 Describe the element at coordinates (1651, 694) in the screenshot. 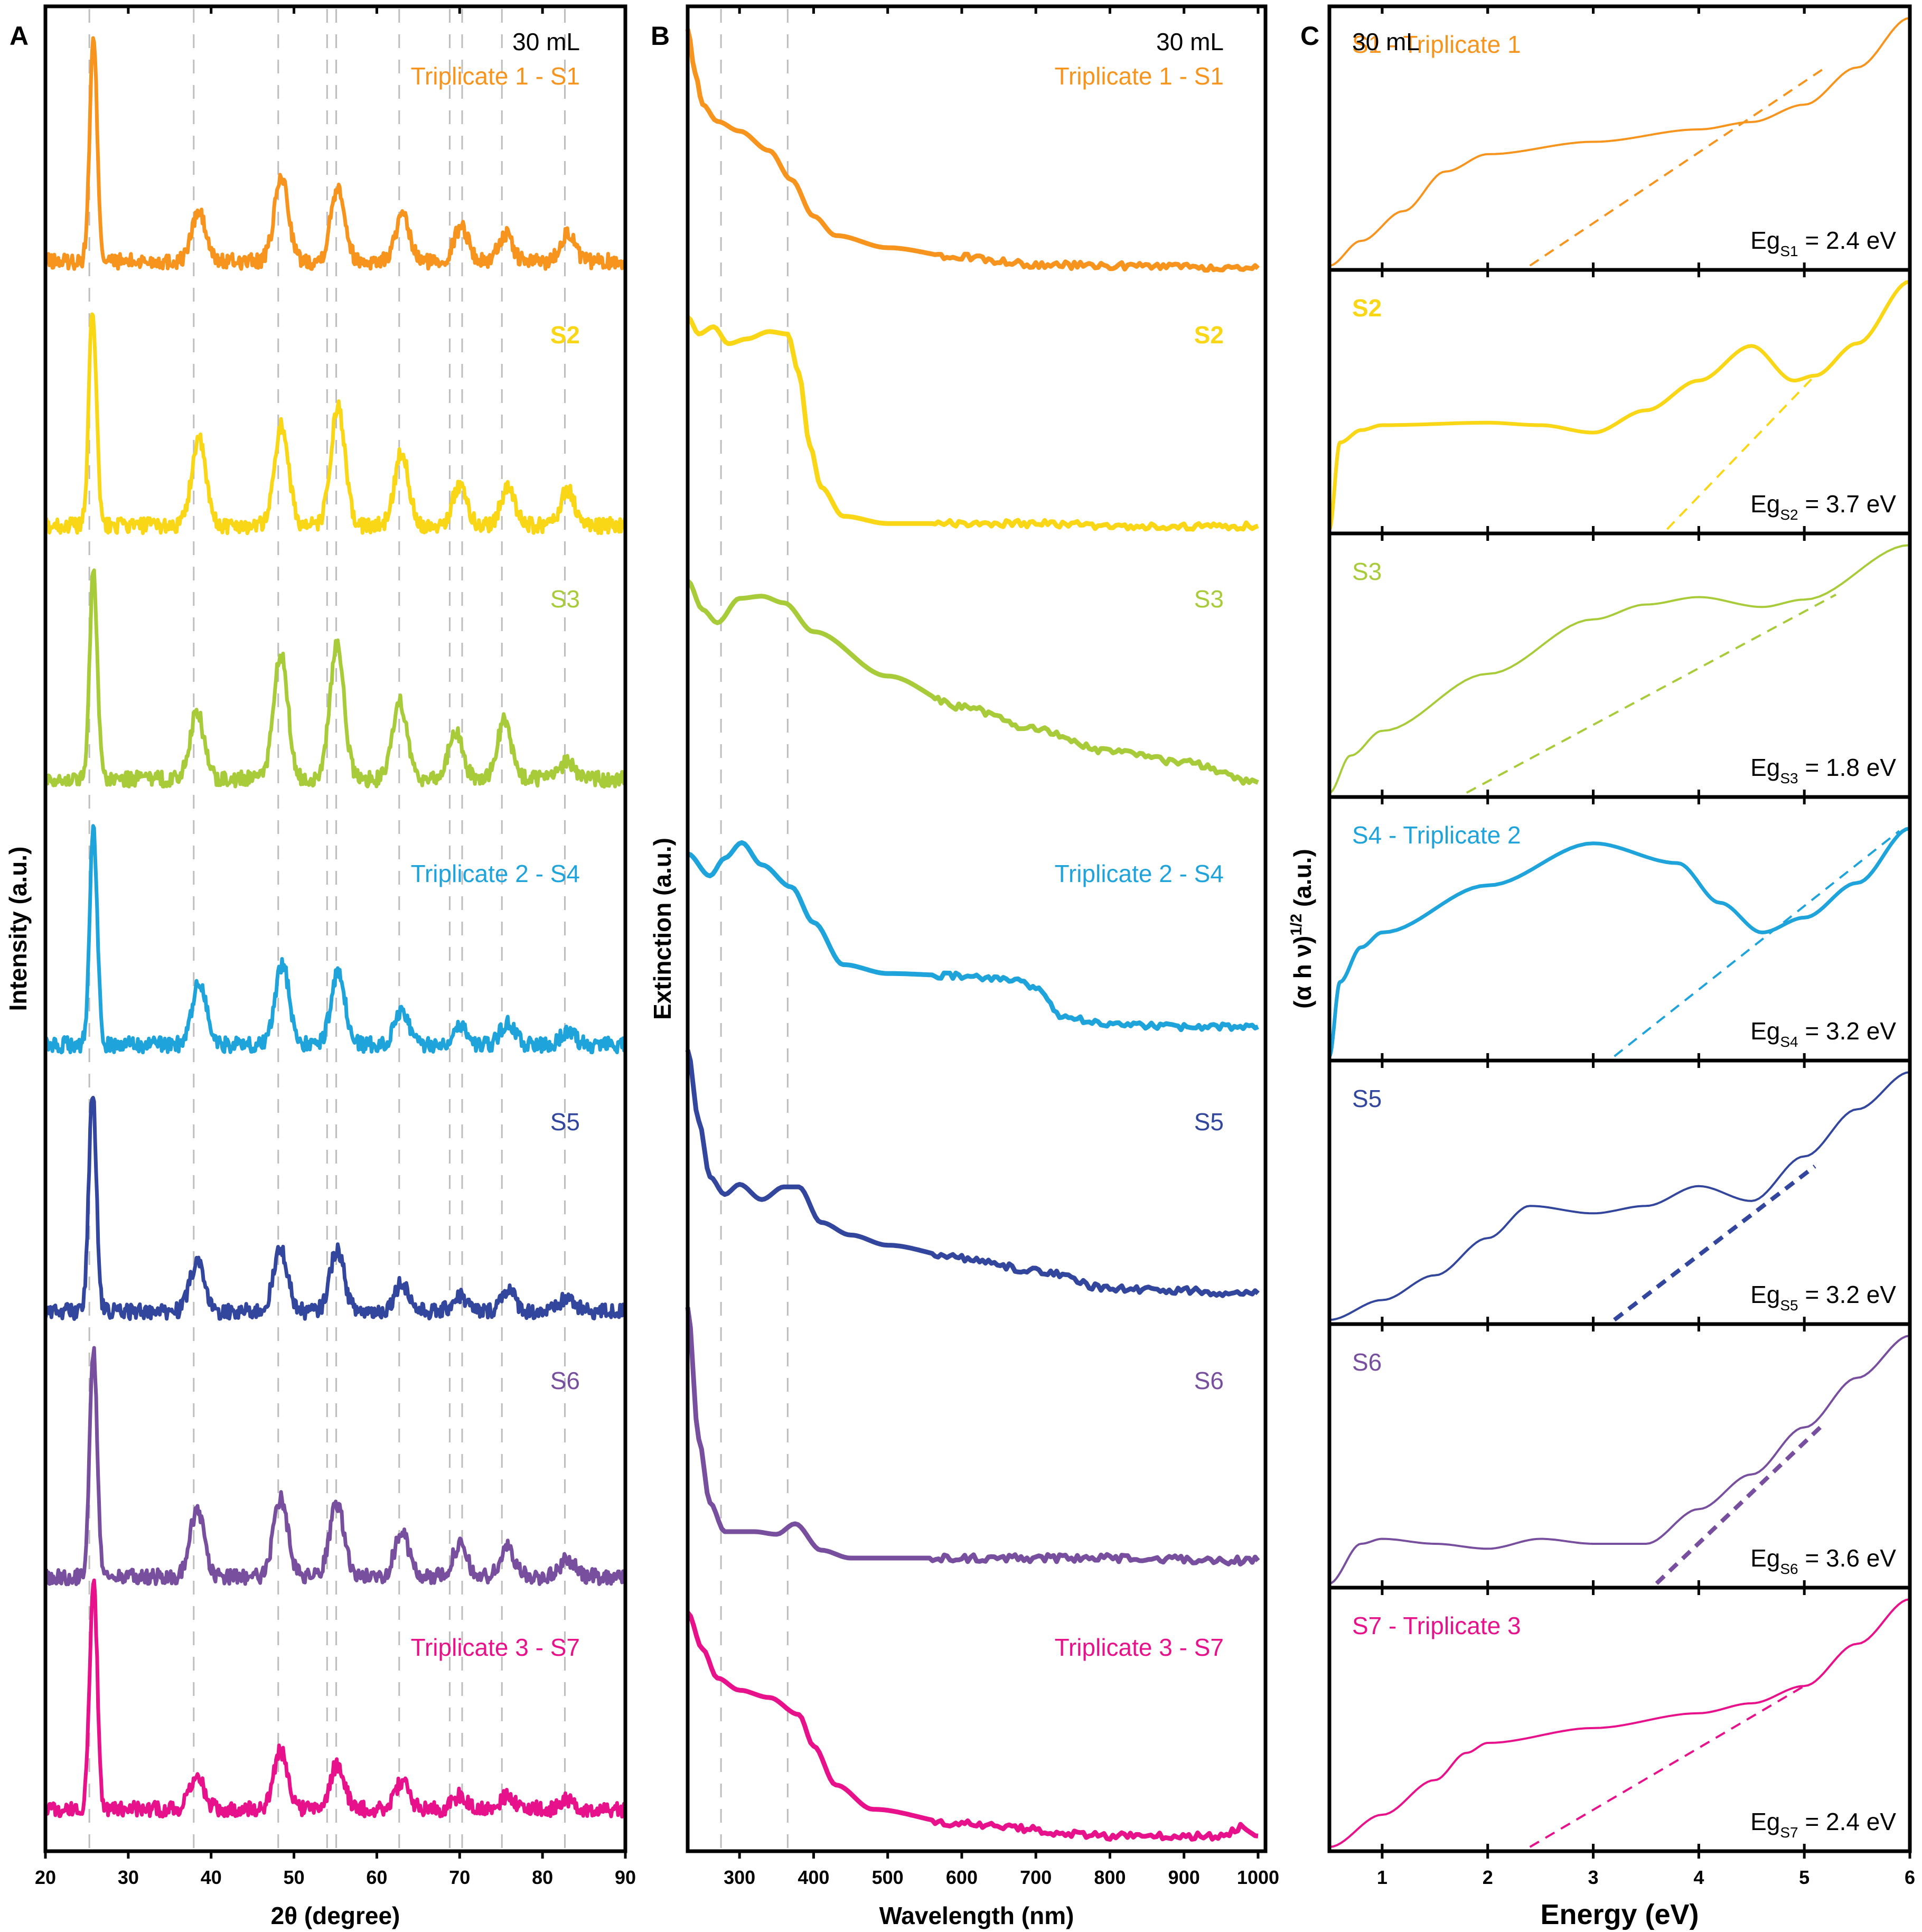

I see `tangent-line-S3` at that location.